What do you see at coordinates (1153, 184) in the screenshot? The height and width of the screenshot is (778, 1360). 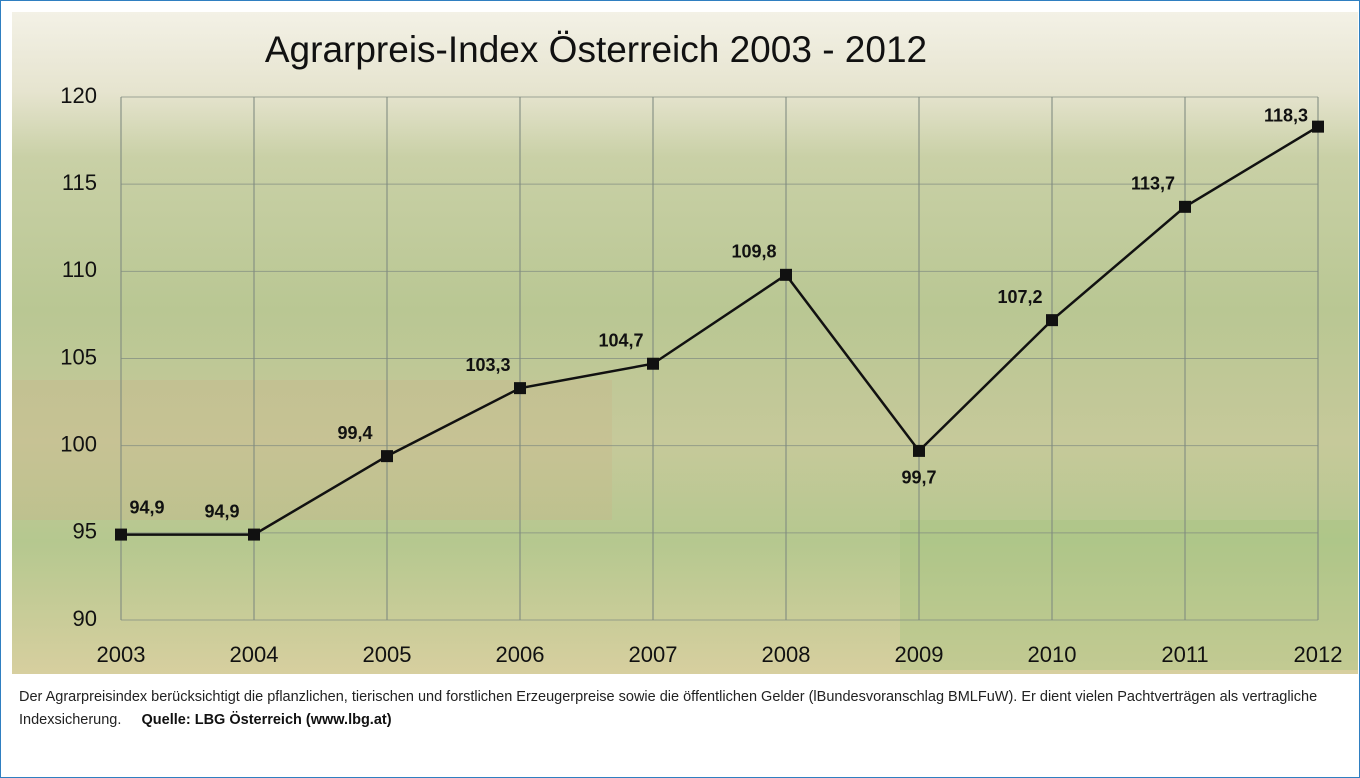 I see `data-label: 113,7` at bounding box center [1153, 184].